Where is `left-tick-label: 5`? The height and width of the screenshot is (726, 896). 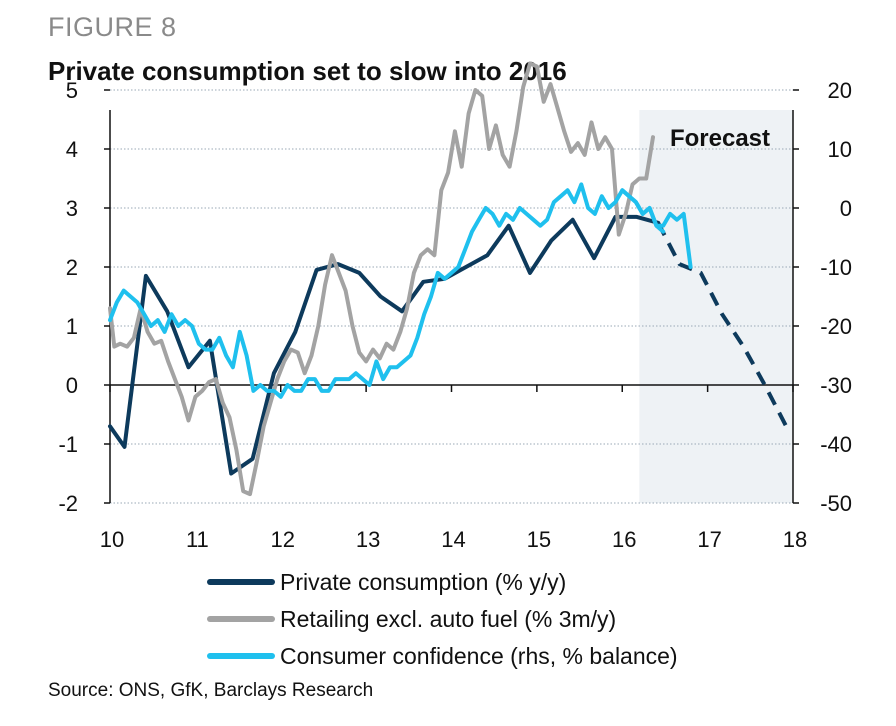 left-tick-label: 5 is located at coordinates (72, 90).